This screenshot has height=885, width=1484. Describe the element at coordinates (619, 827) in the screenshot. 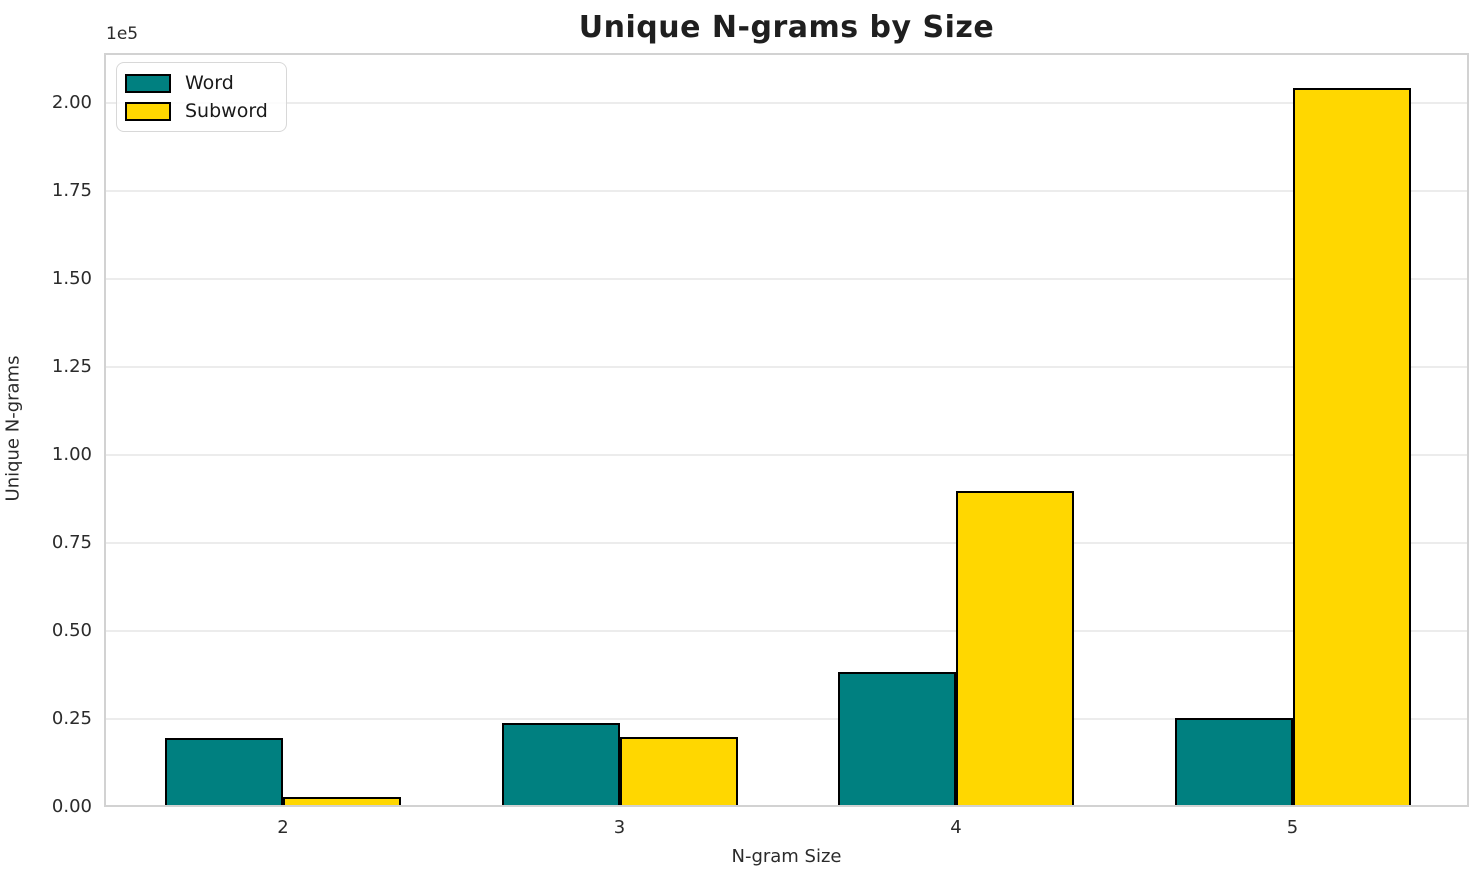

I see `x-tick-label: 3` at that location.